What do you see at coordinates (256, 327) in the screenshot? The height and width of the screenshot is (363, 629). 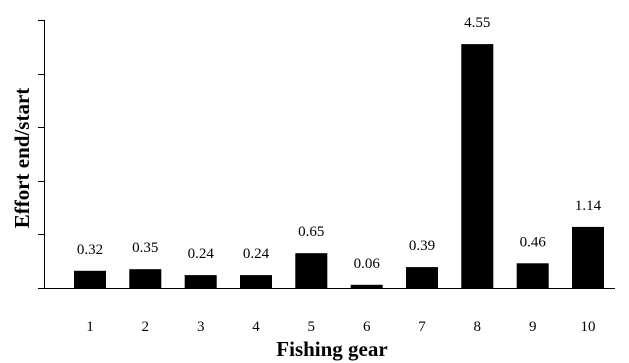 I see `x-tick-label-4: 4` at bounding box center [256, 327].